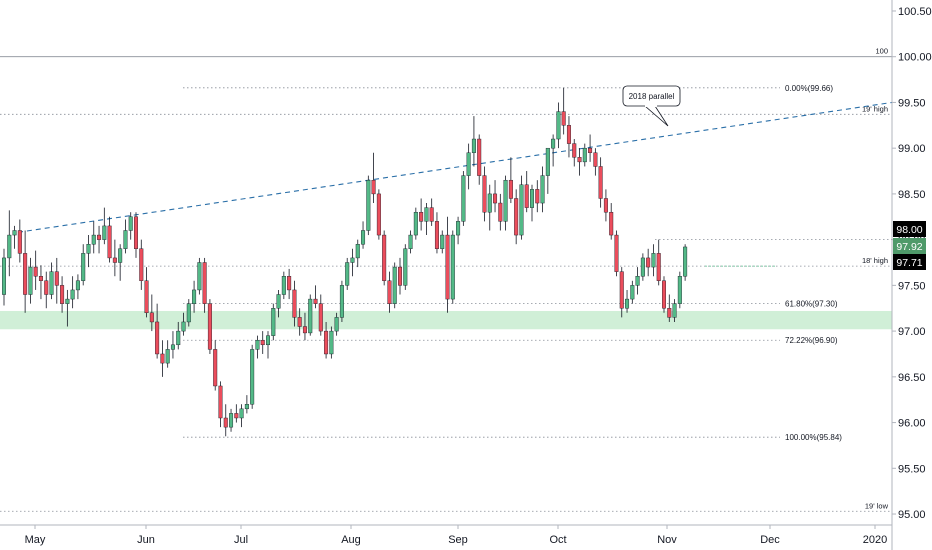 This screenshot has height=550, width=932. Describe the element at coordinates (875, 540) in the screenshot. I see `x-tick-label: 2020` at that location.